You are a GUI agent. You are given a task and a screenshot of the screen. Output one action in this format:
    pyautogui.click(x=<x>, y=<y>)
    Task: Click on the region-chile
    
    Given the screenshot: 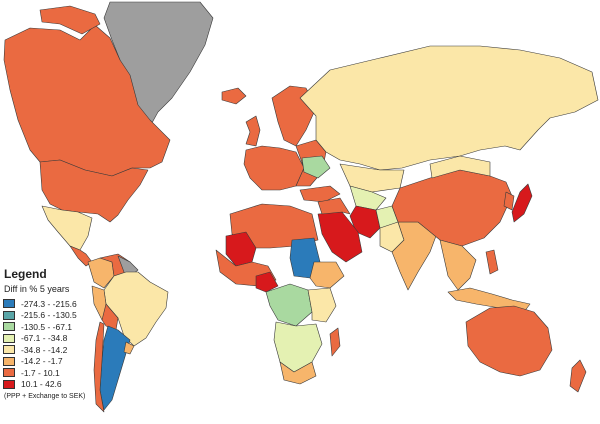 What is the action you would take?
    pyautogui.click(x=99, y=367)
    